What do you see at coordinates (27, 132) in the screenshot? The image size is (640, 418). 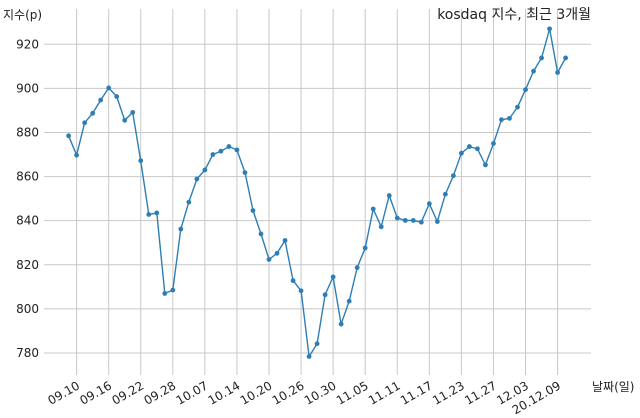 I see `y-tick-label: 880` at bounding box center [27, 132].